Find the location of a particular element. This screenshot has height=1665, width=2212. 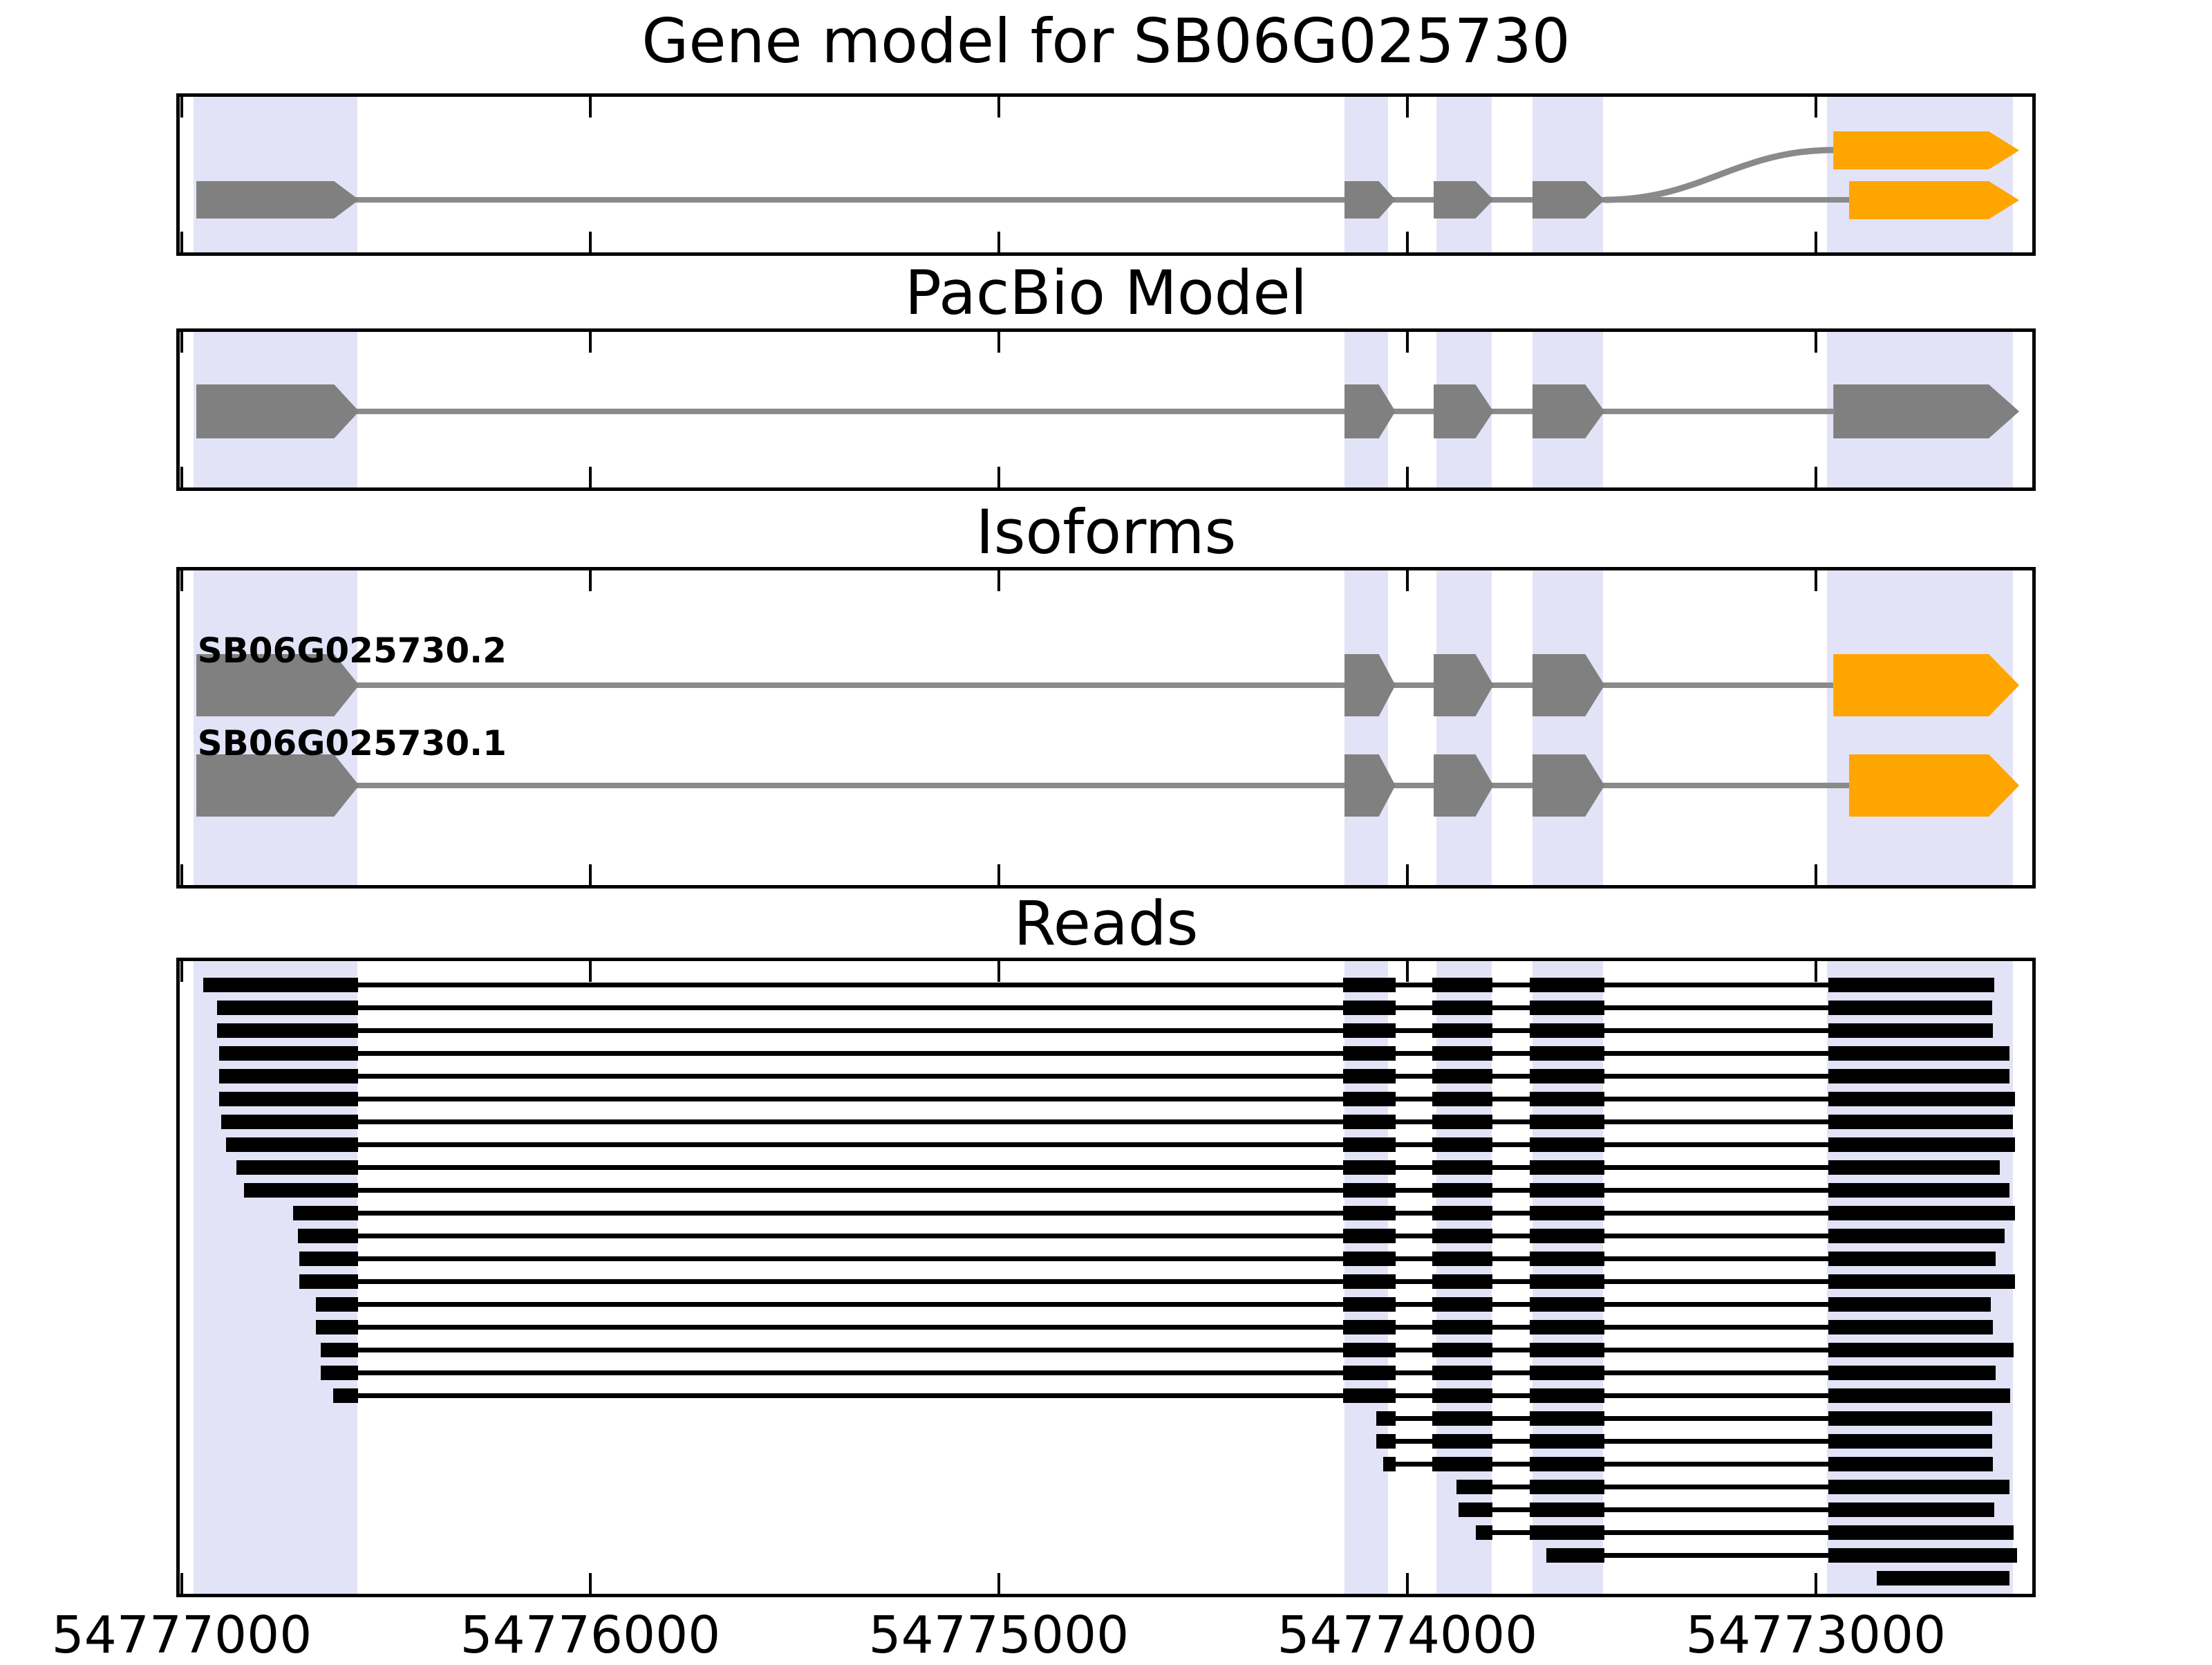

panel-title-pacbio: PacBio Model is located at coordinates (1106, 292).